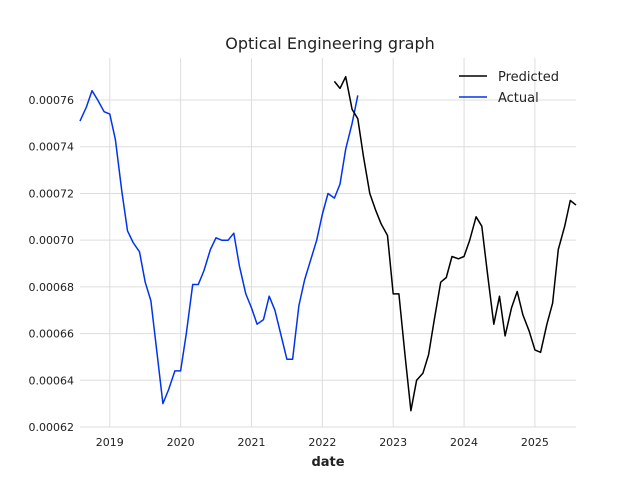 This screenshot has height=480, width=640. What do you see at coordinates (528, 77) in the screenshot?
I see `legend-label-predicted: Predicted` at bounding box center [528, 77].